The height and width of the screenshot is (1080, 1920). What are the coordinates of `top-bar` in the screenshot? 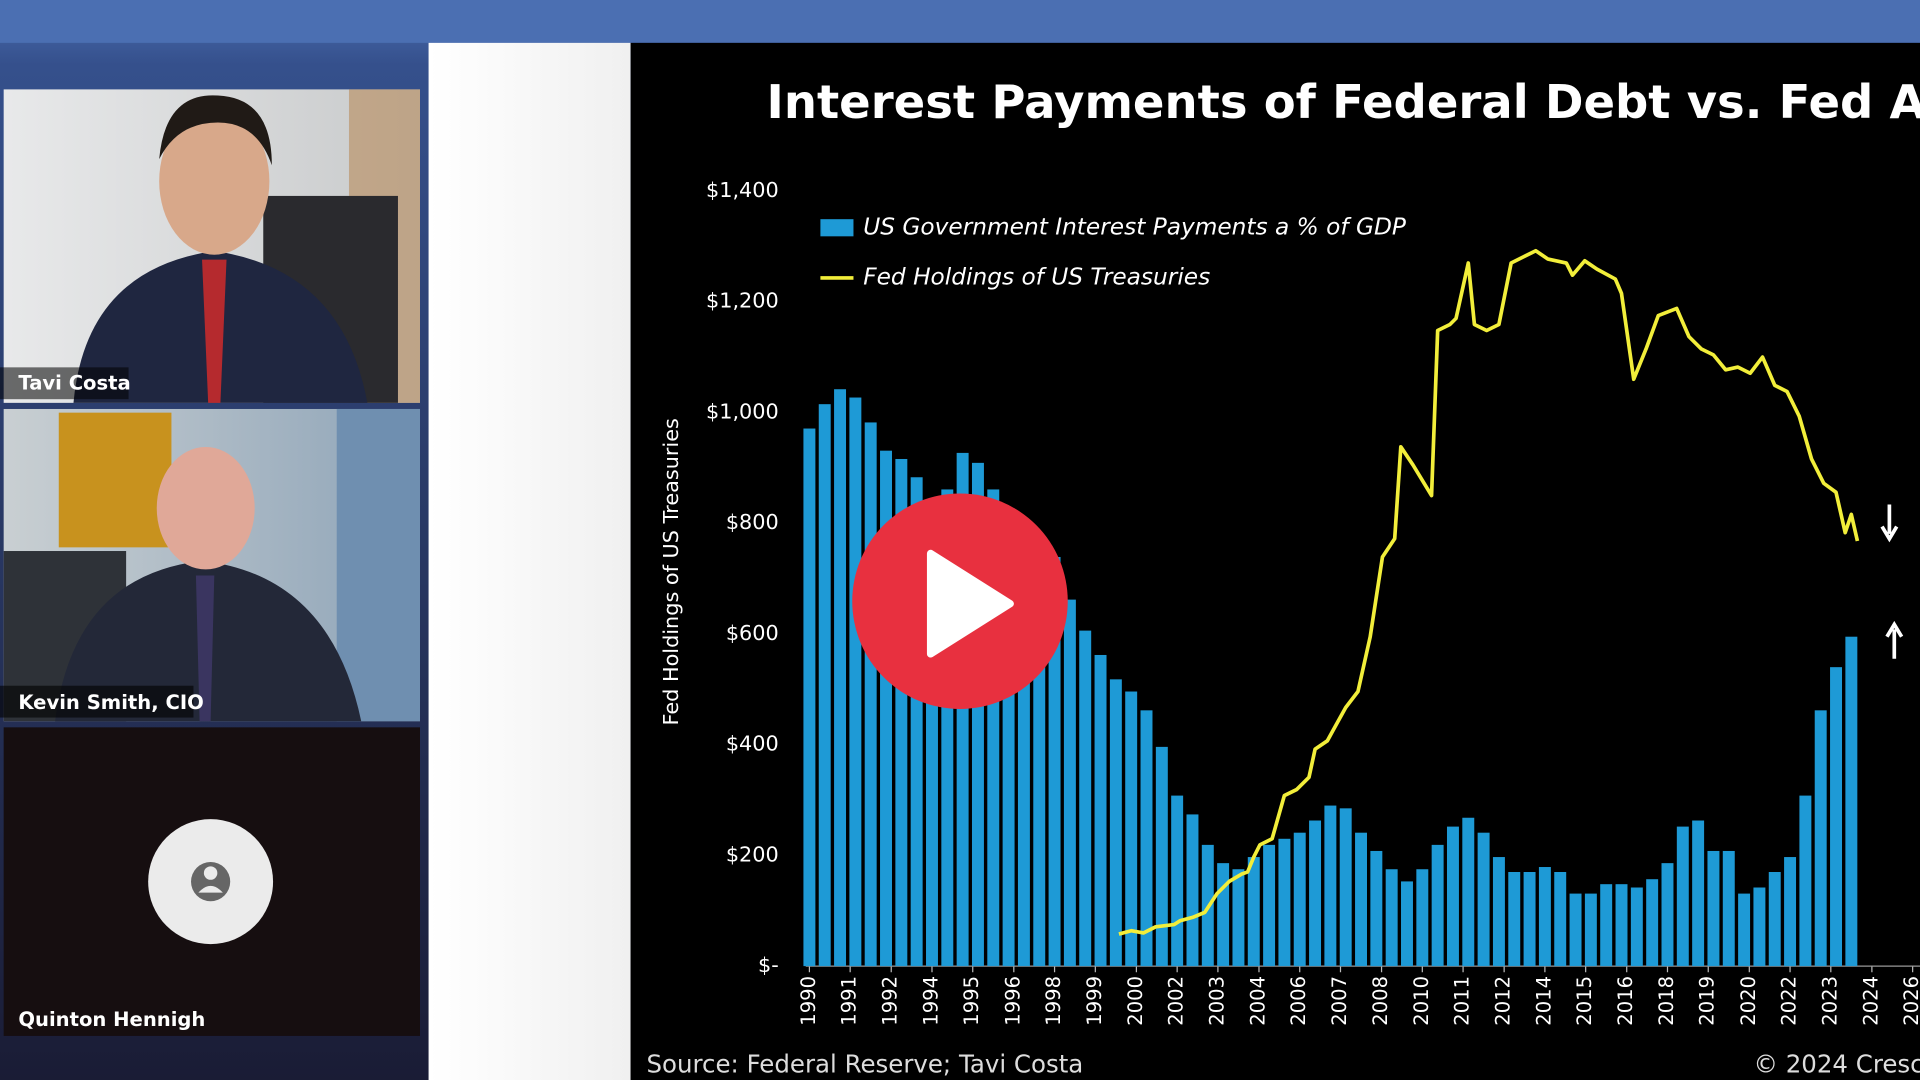 It's located at (960, 21).